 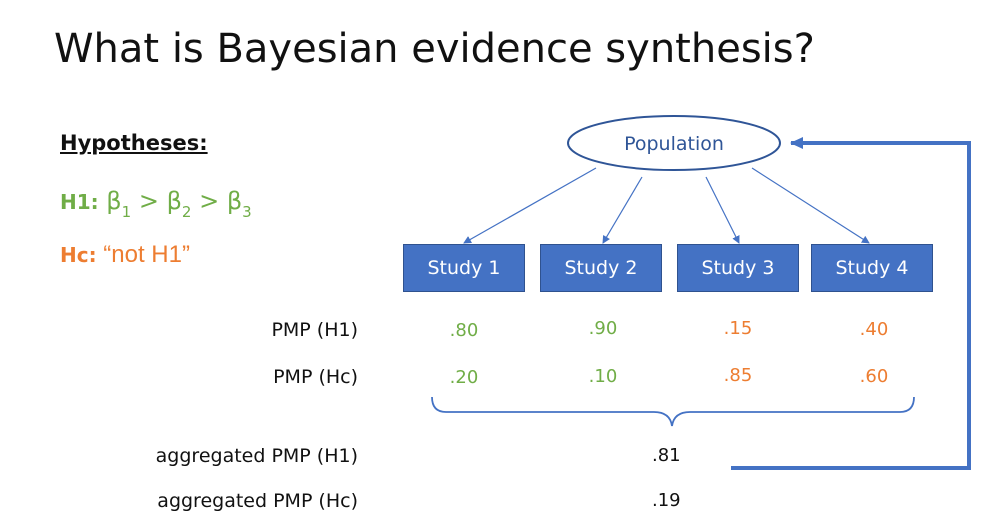 What do you see at coordinates (666, 455) in the screenshot?
I see `aggregated-h1-value: .81` at bounding box center [666, 455].